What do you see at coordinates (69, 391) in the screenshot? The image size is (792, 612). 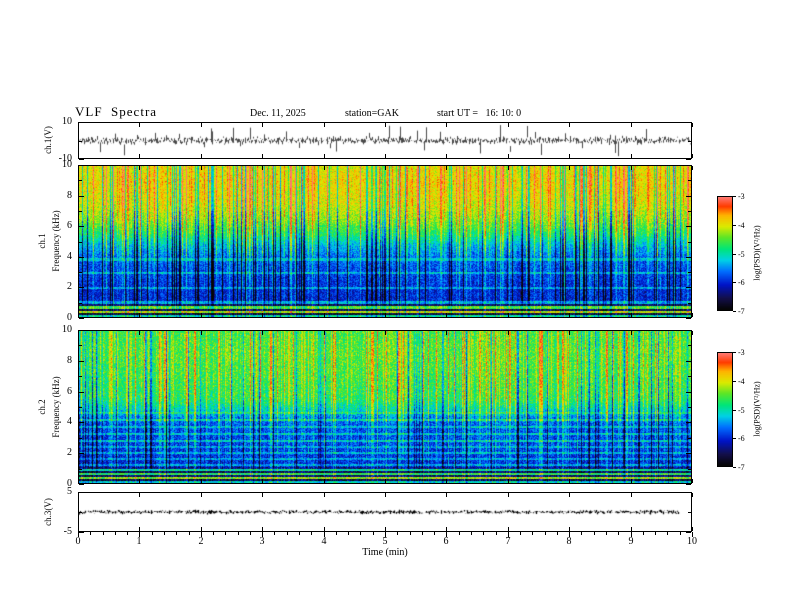 I see `y-tick-label: 6` at bounding box center [69, 391].